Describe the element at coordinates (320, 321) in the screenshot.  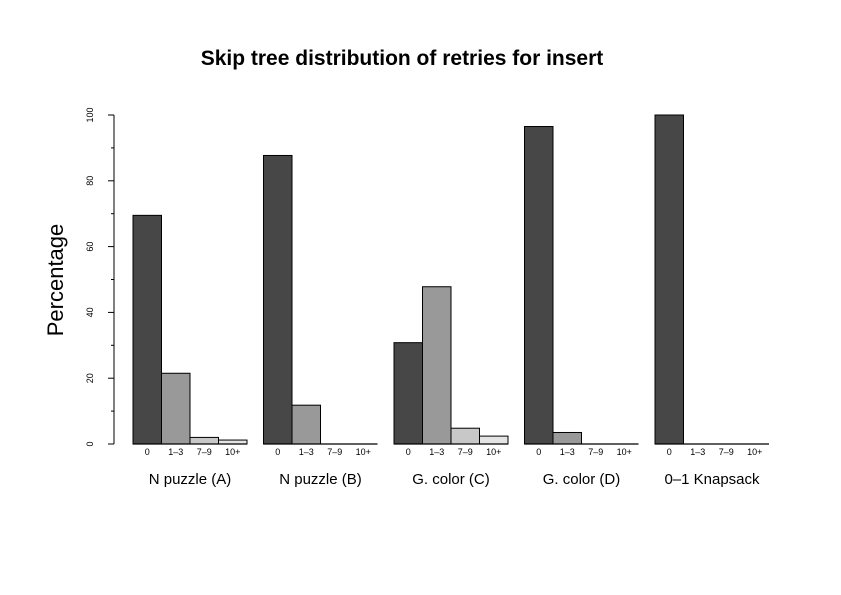
I see `bar-group: 0 1–3 7–9 10+ N puzzle (B)` at that location.